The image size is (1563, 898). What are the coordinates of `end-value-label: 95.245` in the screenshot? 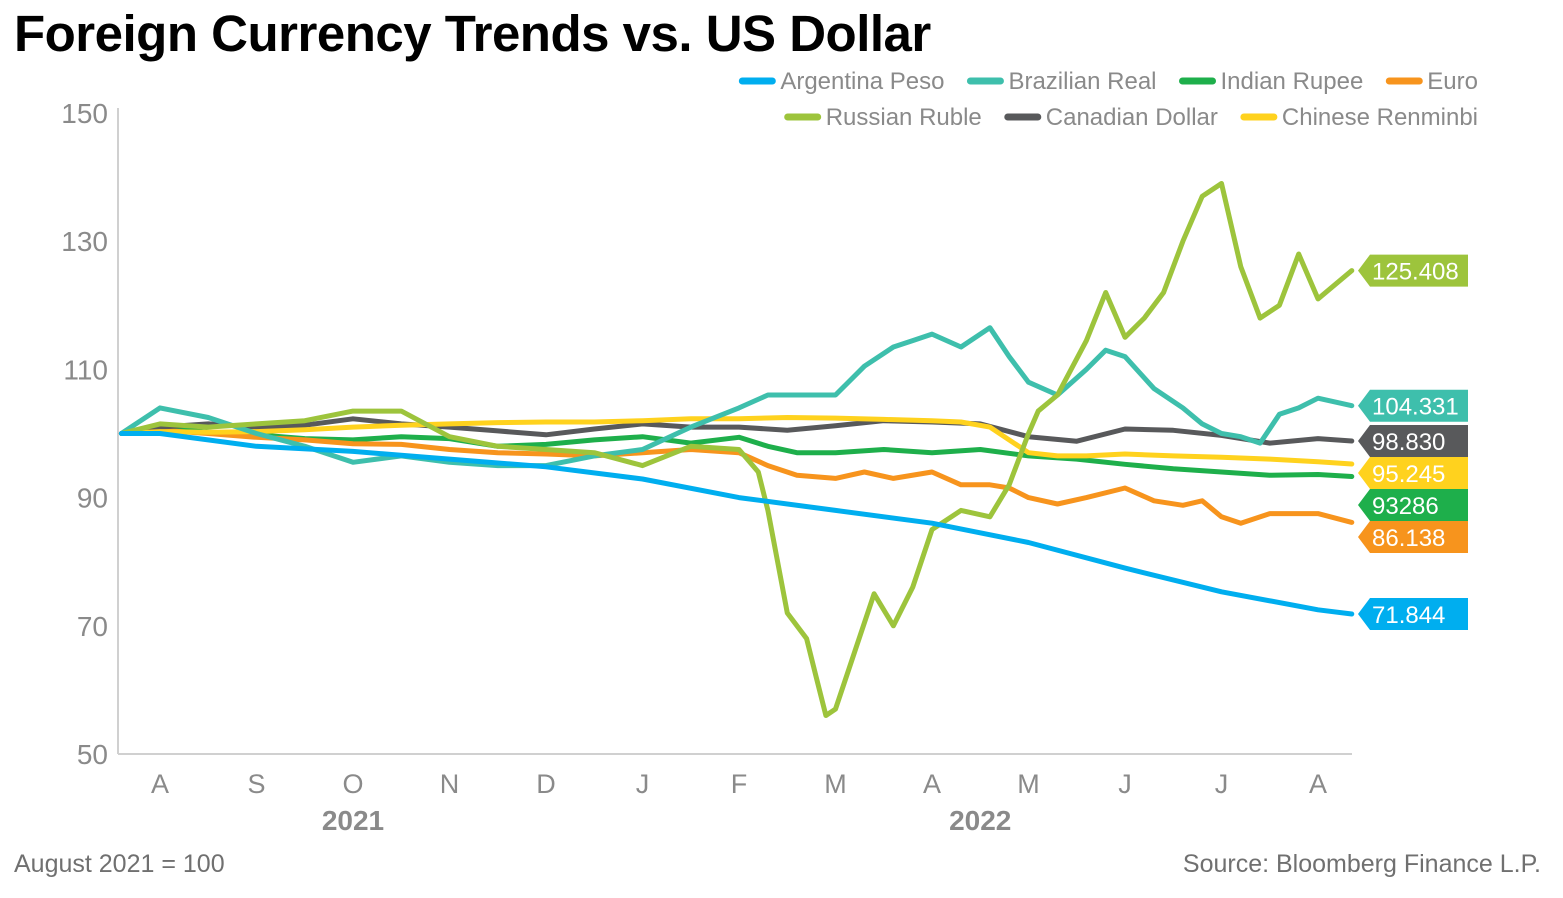 It's located at (1408, 474).